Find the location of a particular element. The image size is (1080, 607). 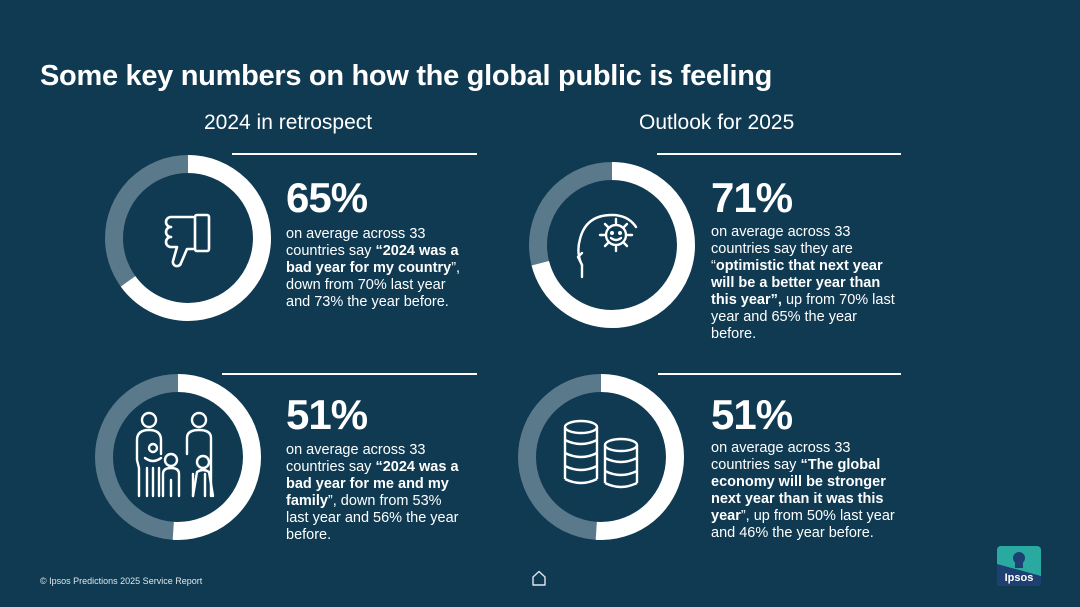

footer-copyright: © Ipsos Predictions 2025 Service Report is located at coordinates (121, 581).